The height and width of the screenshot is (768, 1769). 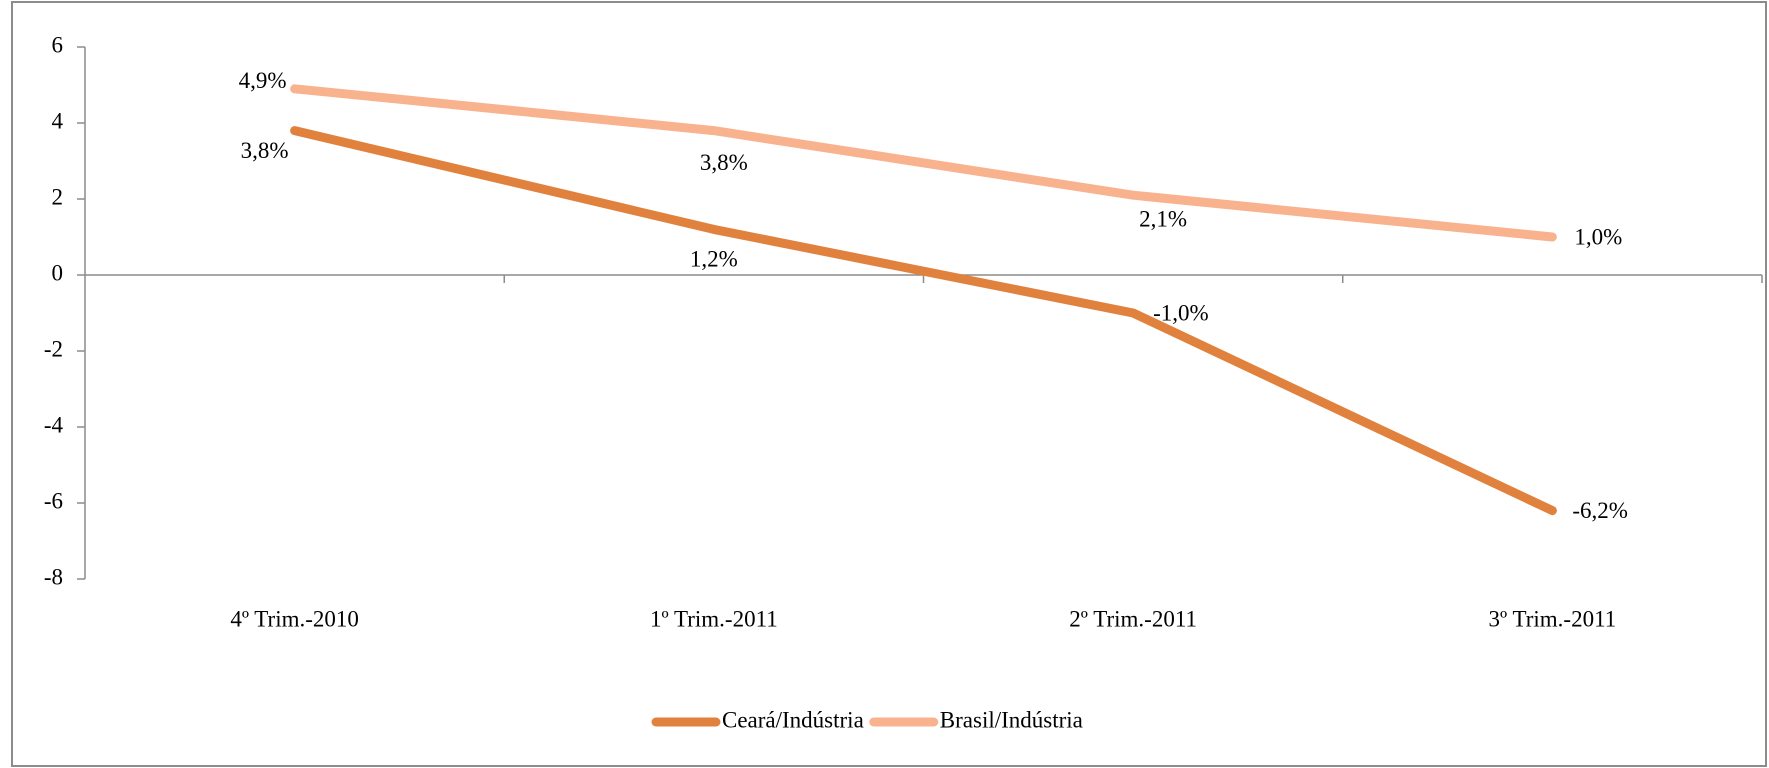 What do you see at coordinates (58, 120) in the screenshot?
I see `y-tick-label: 4` at bounding box center [58, 120].